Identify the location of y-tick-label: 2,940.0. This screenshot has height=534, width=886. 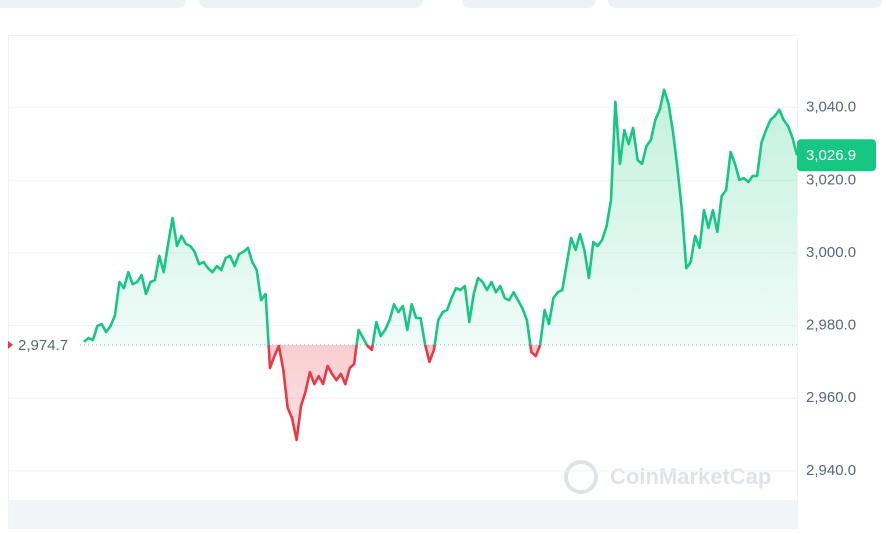
(831, 470).